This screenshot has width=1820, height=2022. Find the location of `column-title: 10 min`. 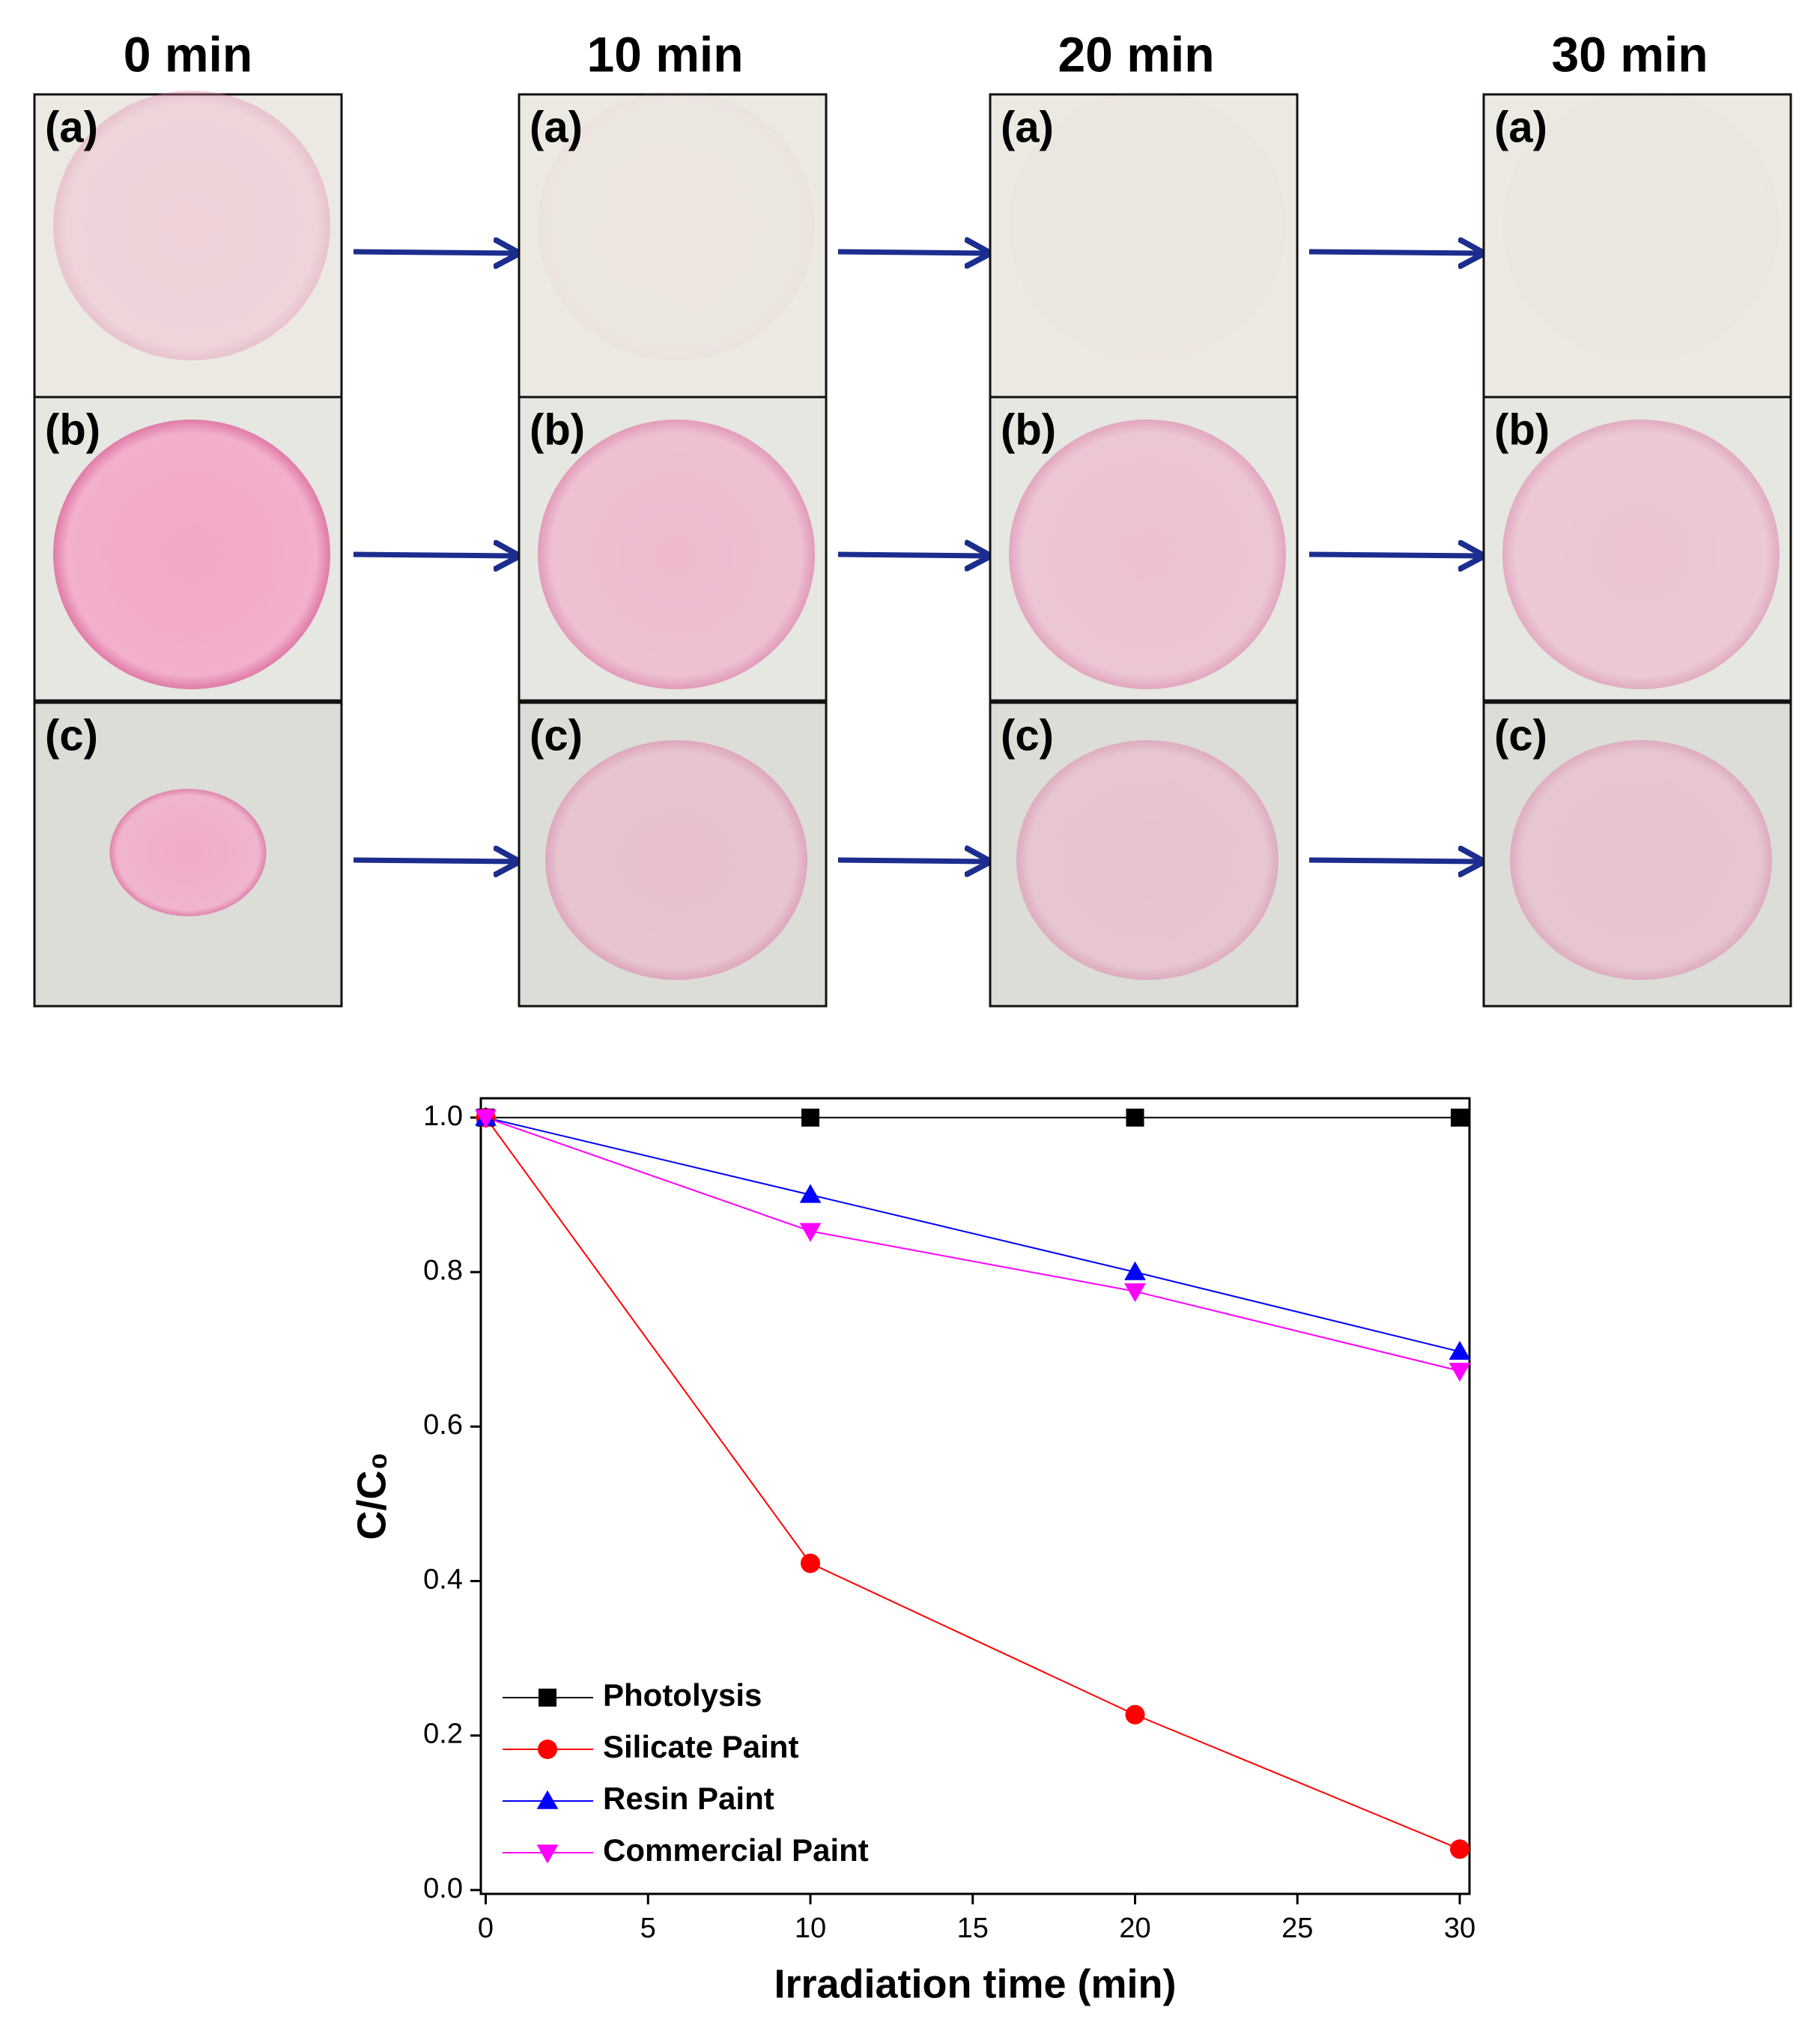

column-title: 10 min is located at coordinates (664, 54).